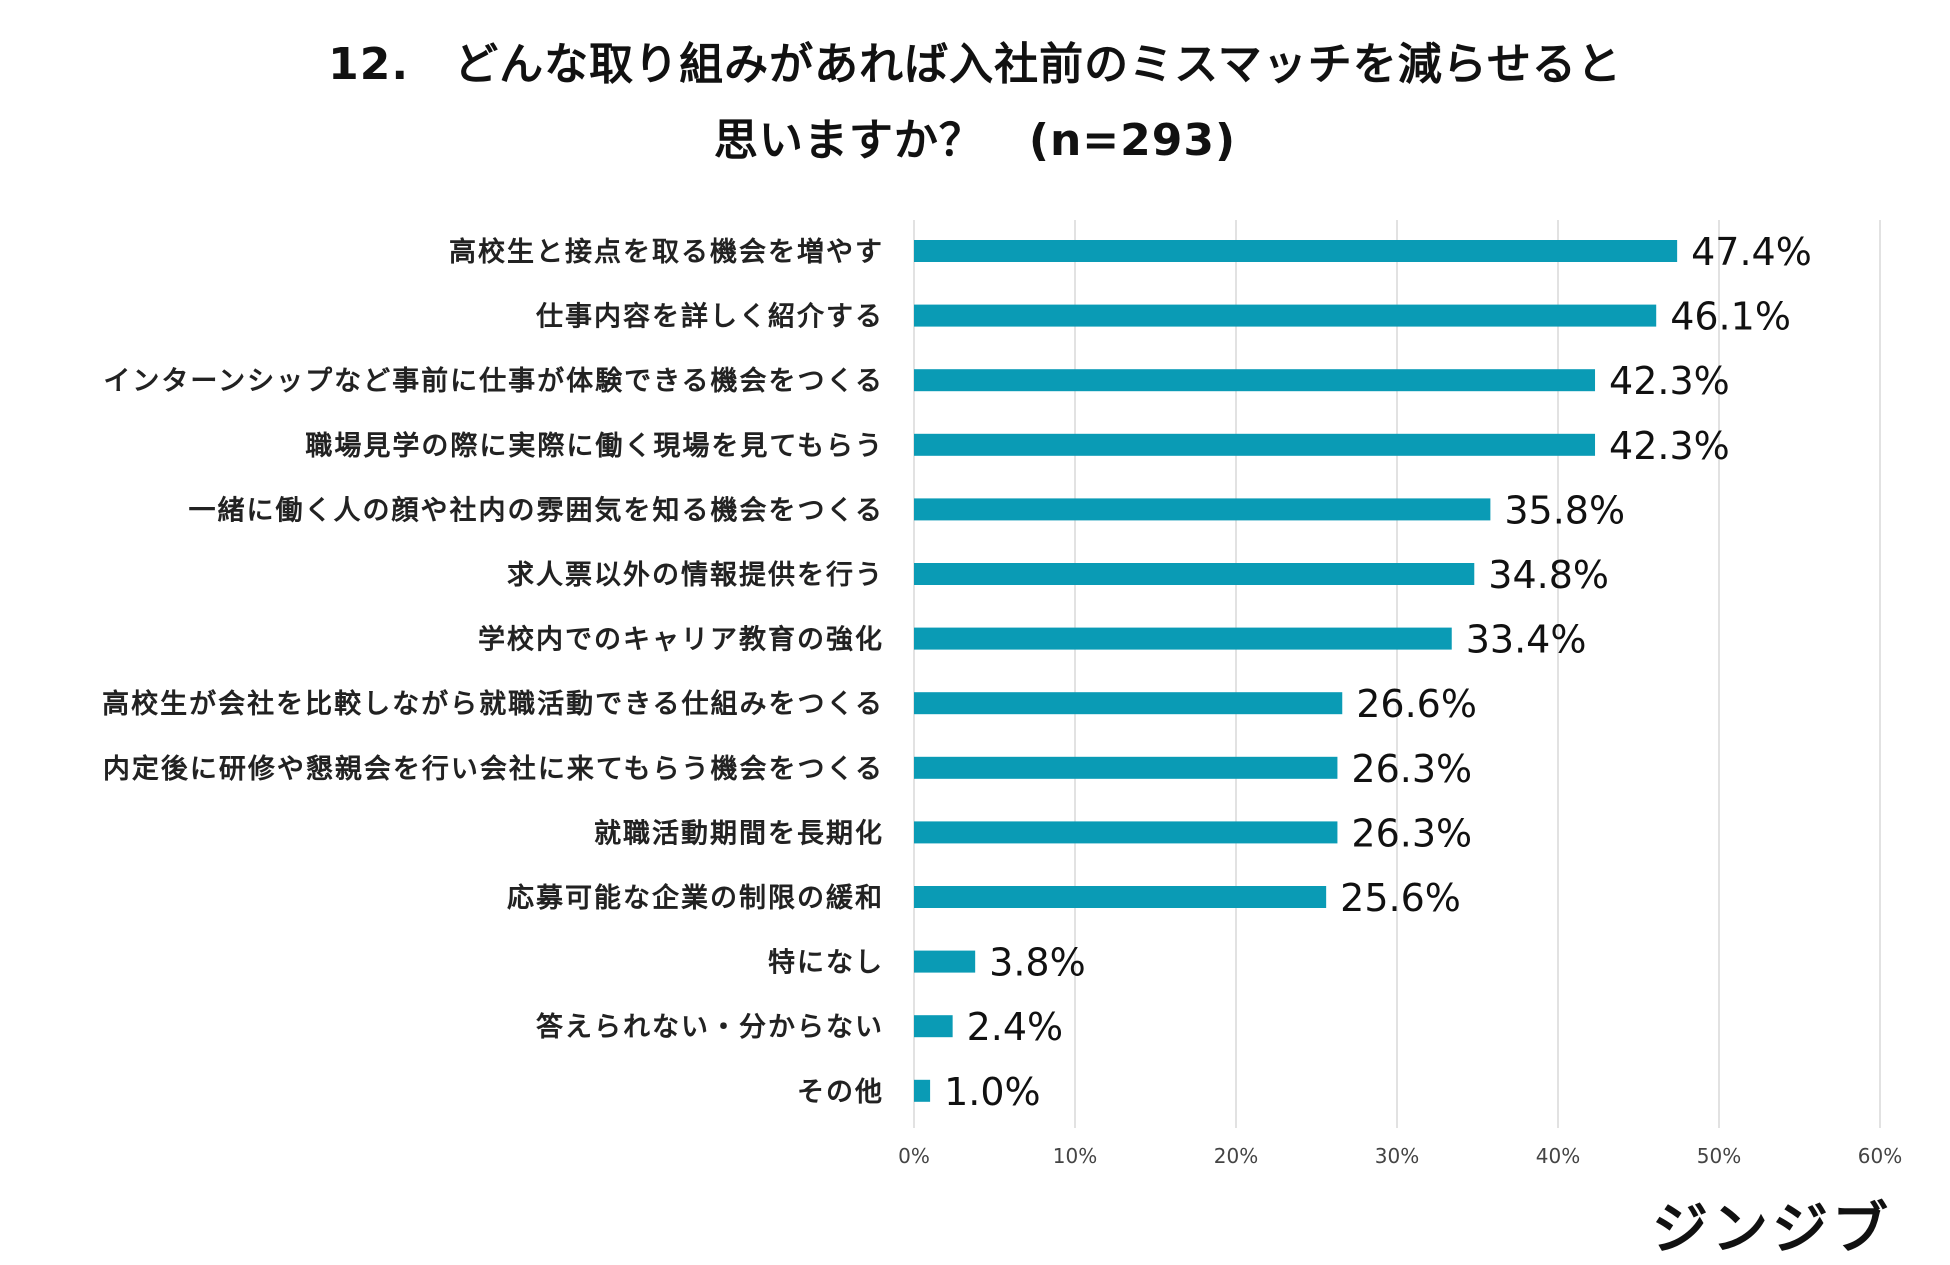 The width and height of the screenshot is (1950, 1265). I want to click on category-label: 求人票以外の情報提供を行う, so click(695, 575).